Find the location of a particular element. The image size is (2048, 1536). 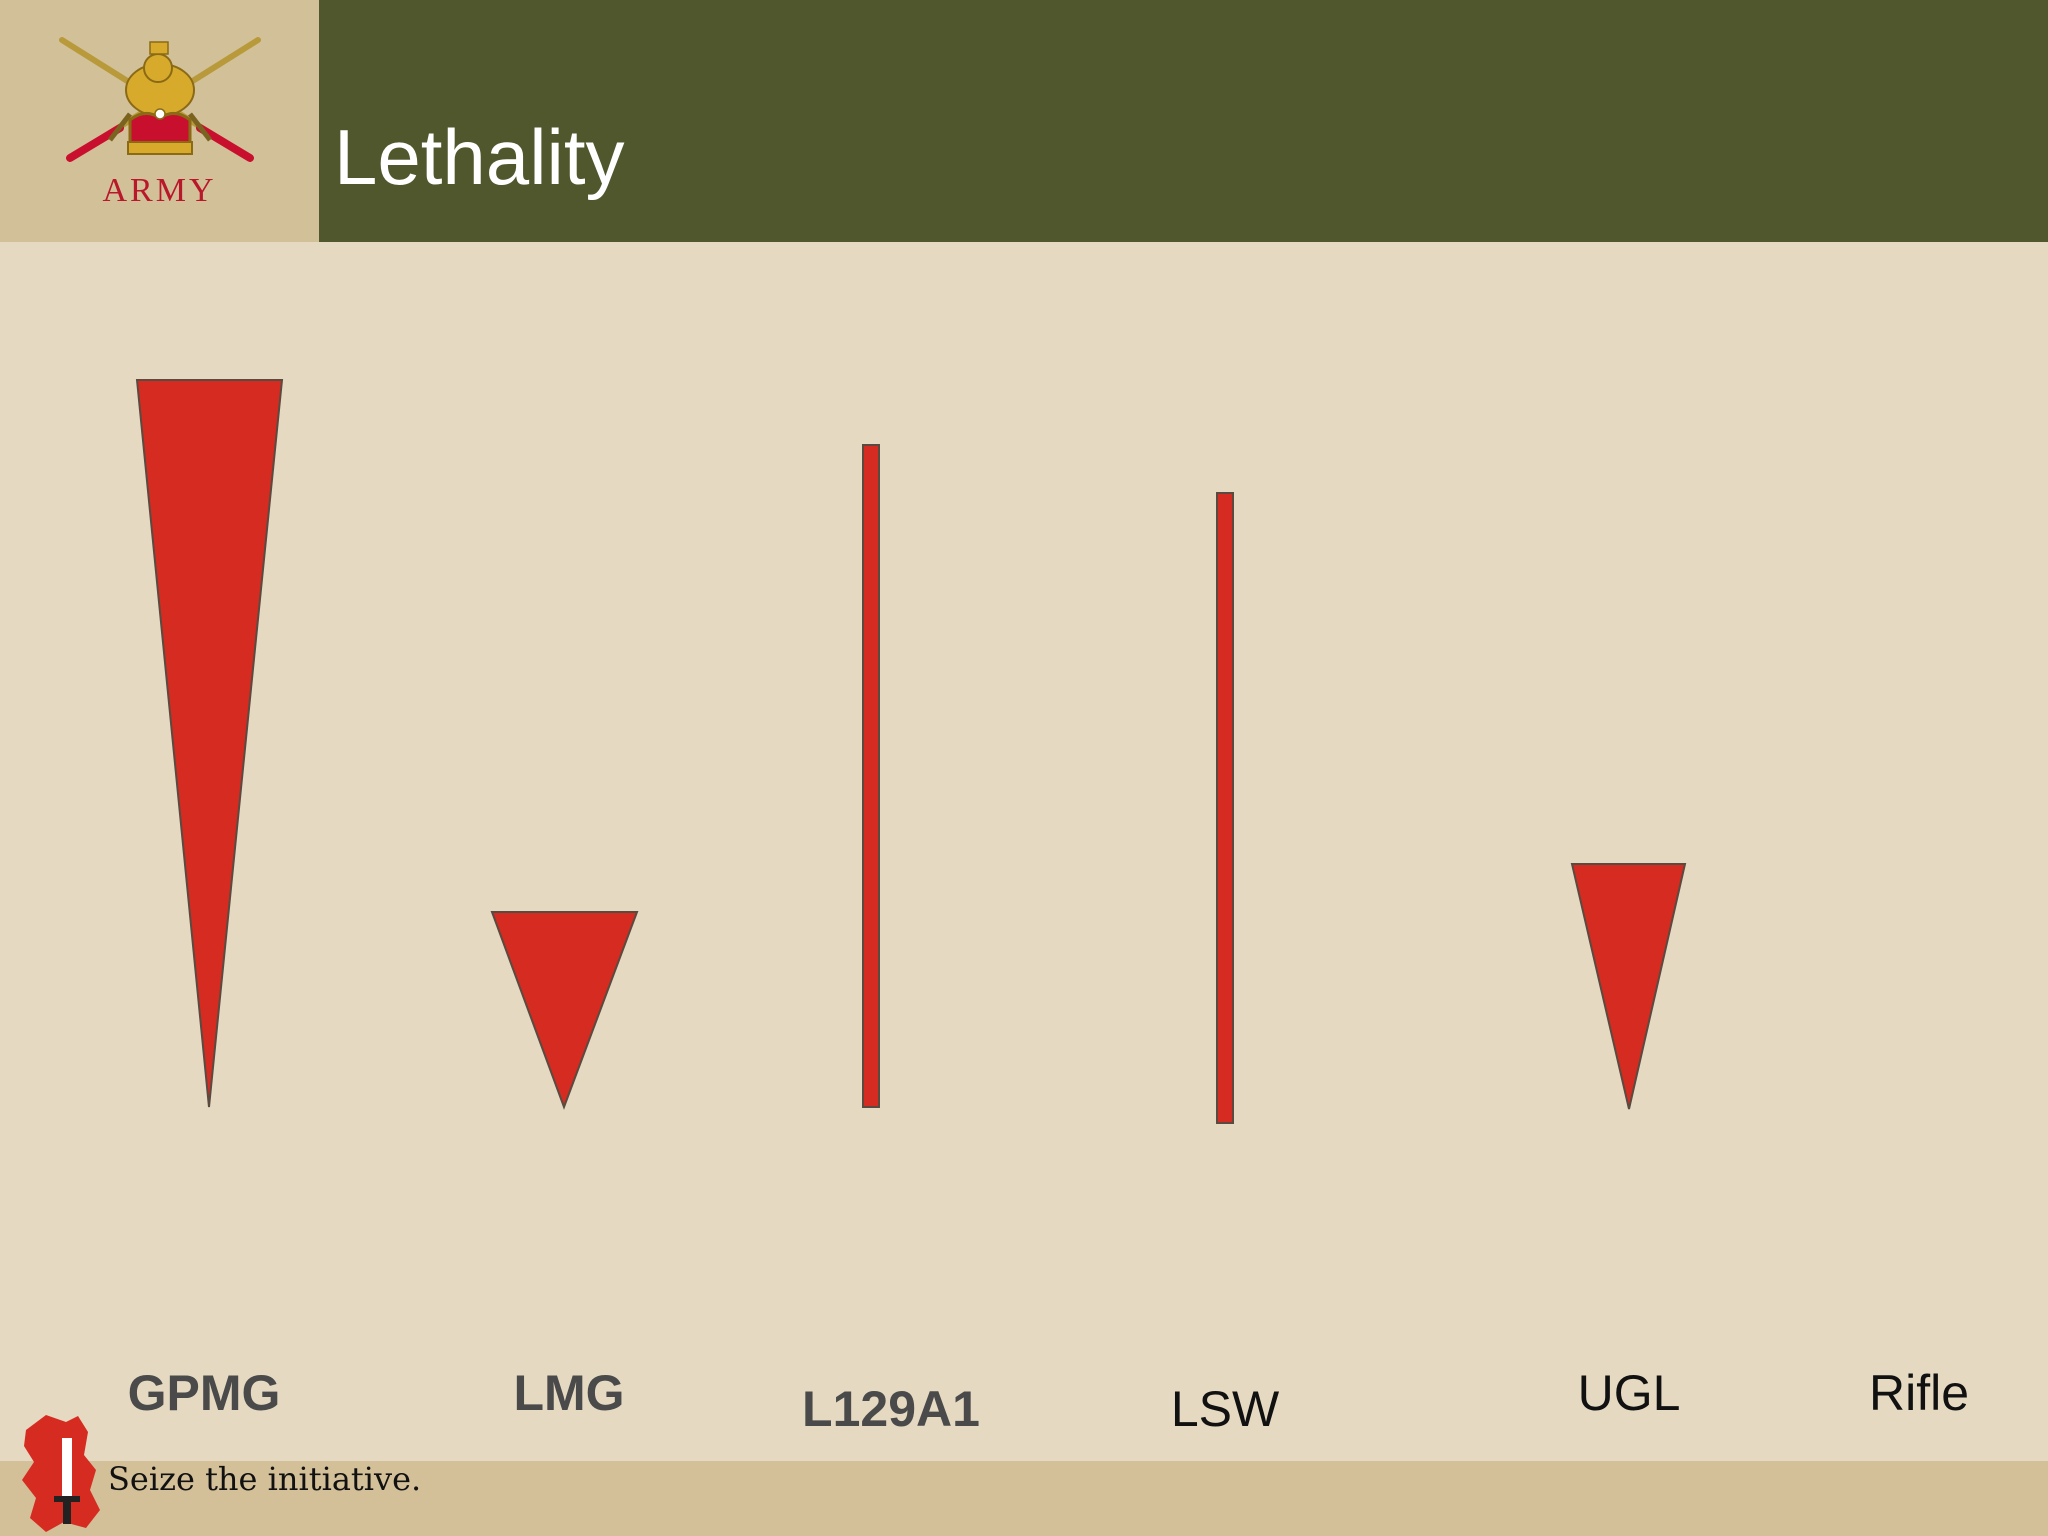

army-logo: ARMY is located at coordinates (159, 121).